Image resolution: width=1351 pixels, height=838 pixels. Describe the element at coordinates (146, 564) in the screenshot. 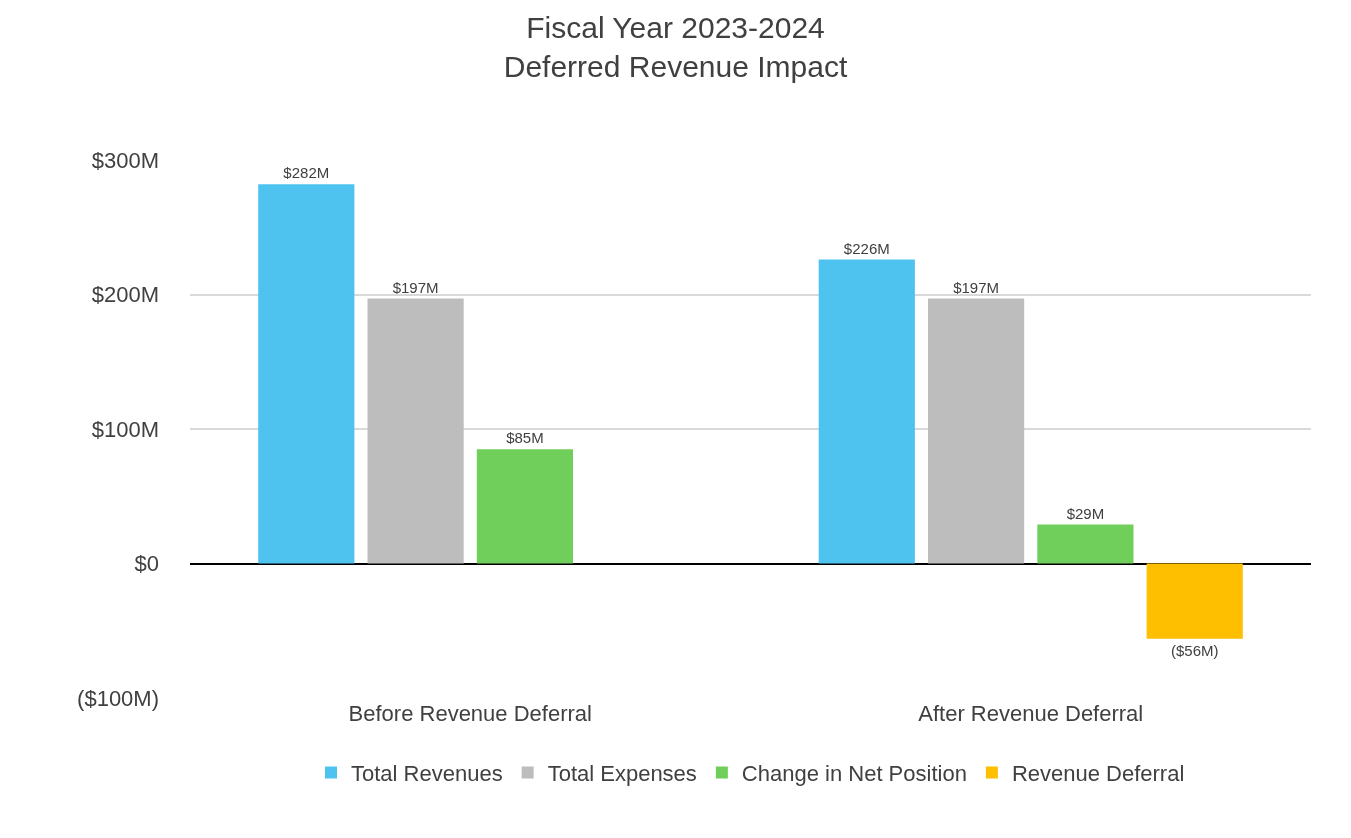

I see `y-tick-label: $0` at that location.